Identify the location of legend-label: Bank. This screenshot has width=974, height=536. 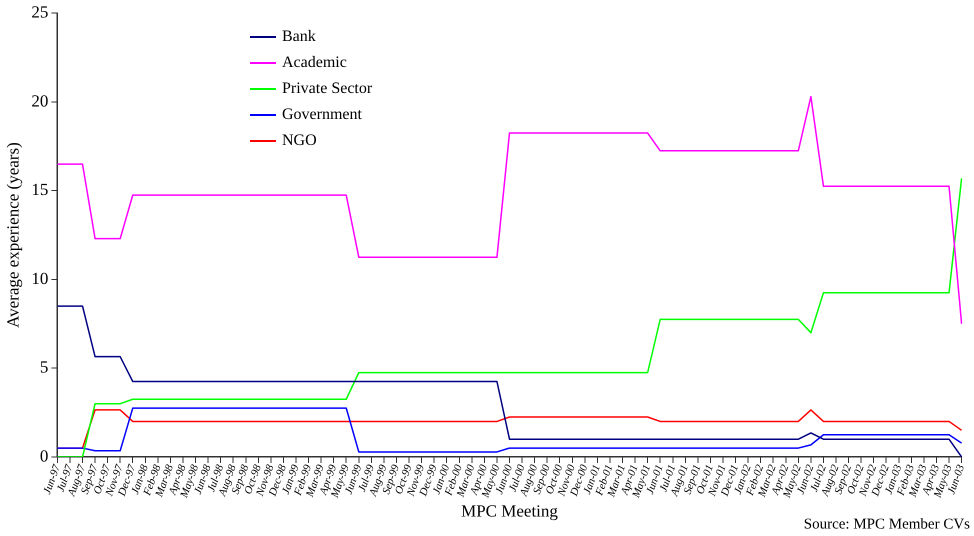
(299, 37).